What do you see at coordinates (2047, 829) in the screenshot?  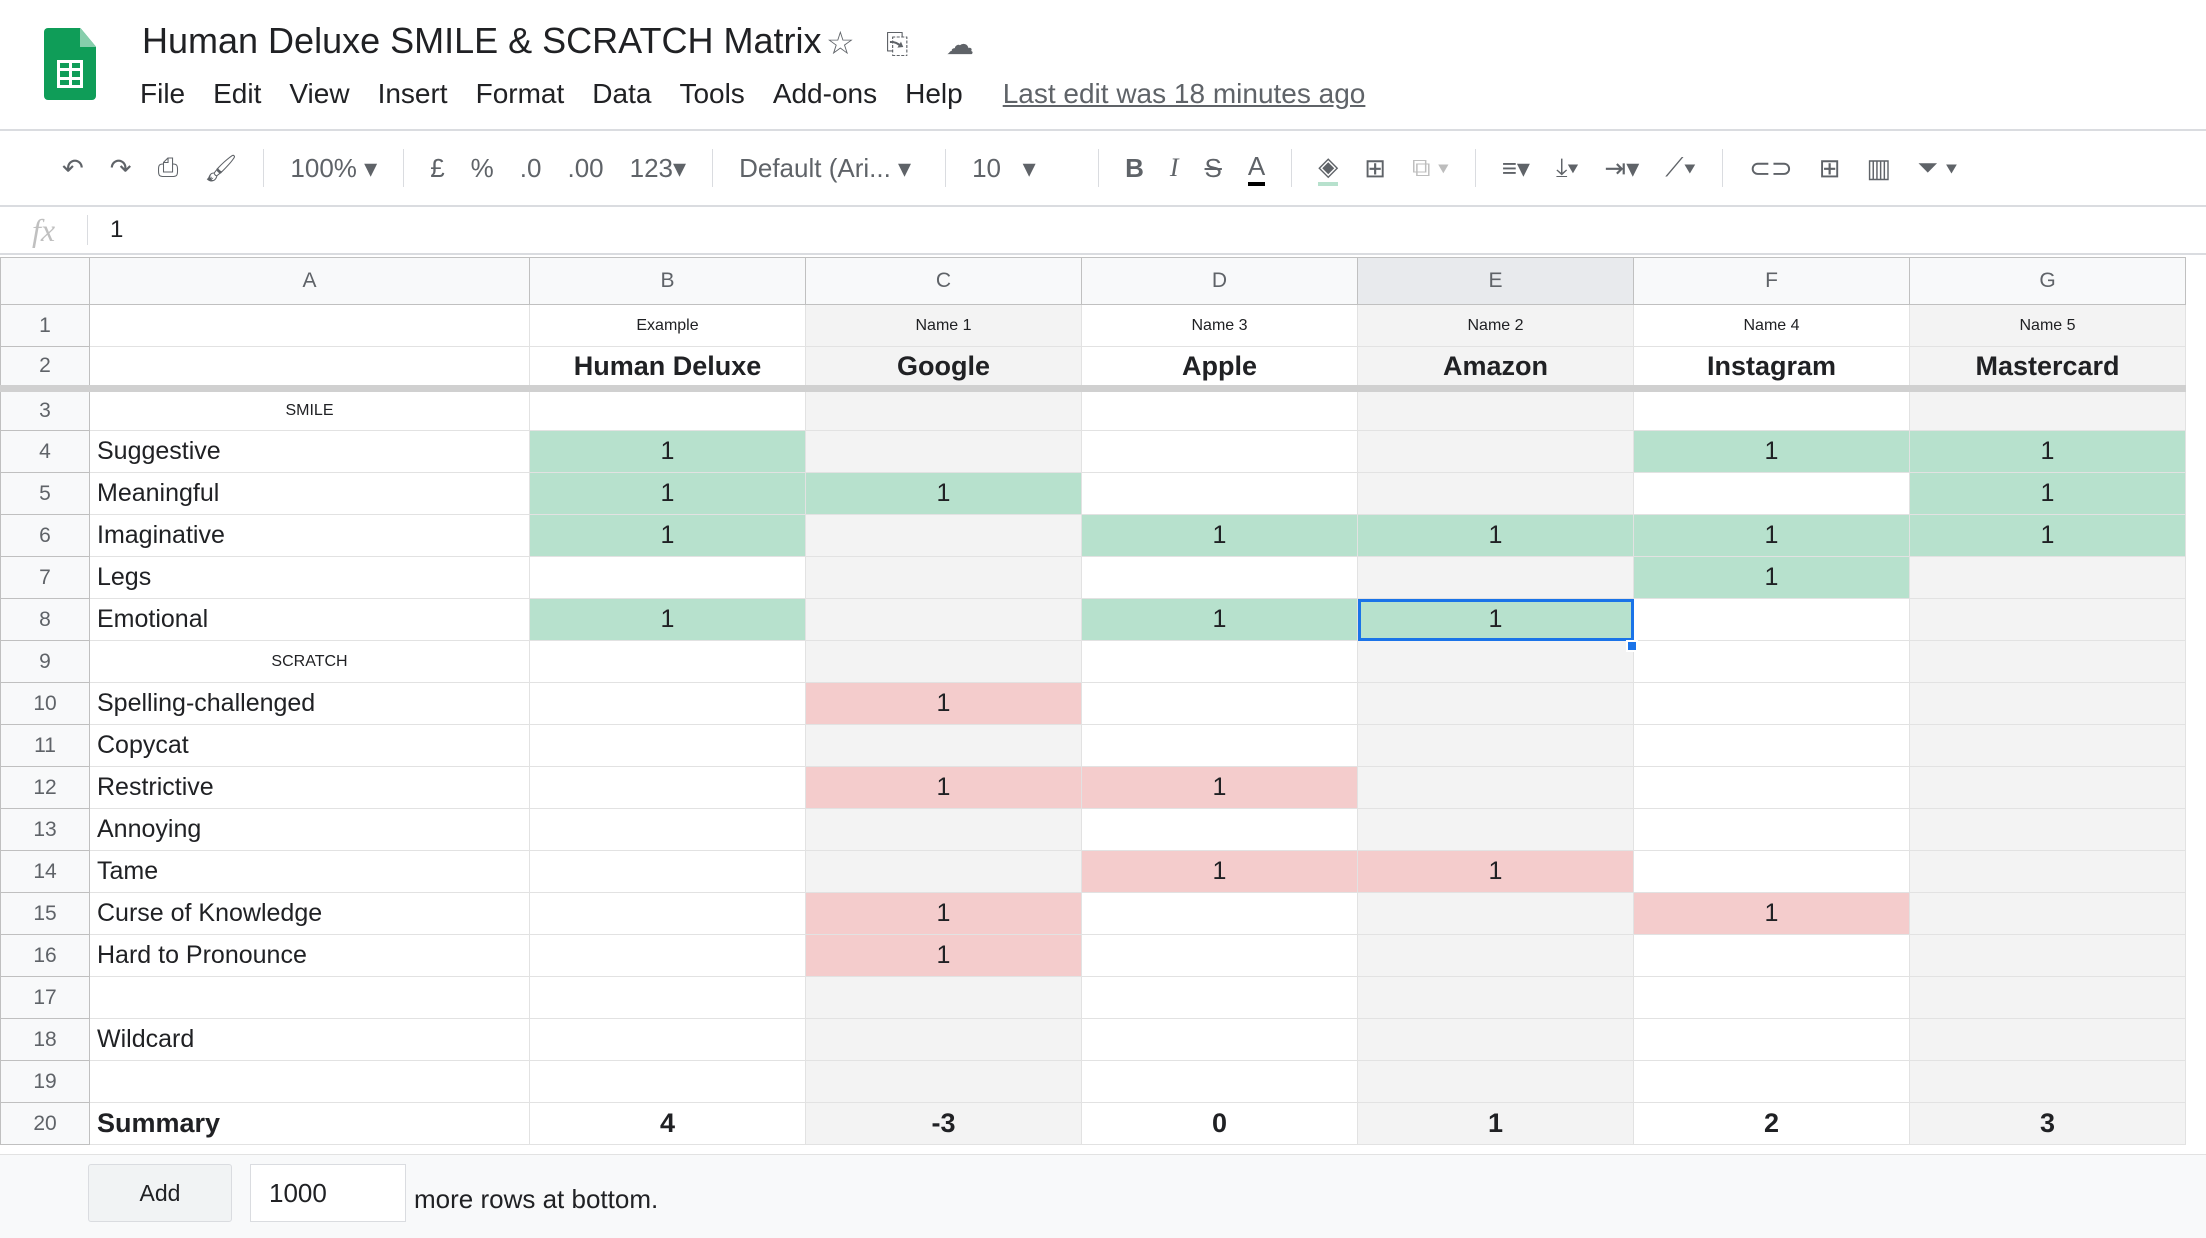 I see `cell-g13` at bounding box center [2047, 829].